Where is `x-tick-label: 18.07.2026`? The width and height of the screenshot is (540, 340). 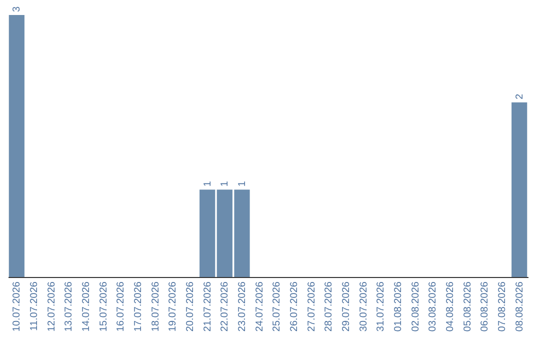
x-tick-label: 18.07.2026 is located at coordinates (156, 306).